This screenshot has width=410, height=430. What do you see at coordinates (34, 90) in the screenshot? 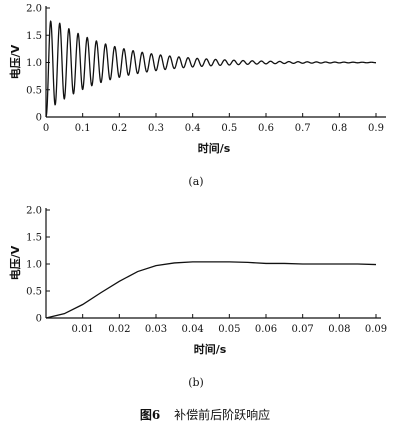
I see `a-ytick-label: 0.5` at bounding box center [34, 90].